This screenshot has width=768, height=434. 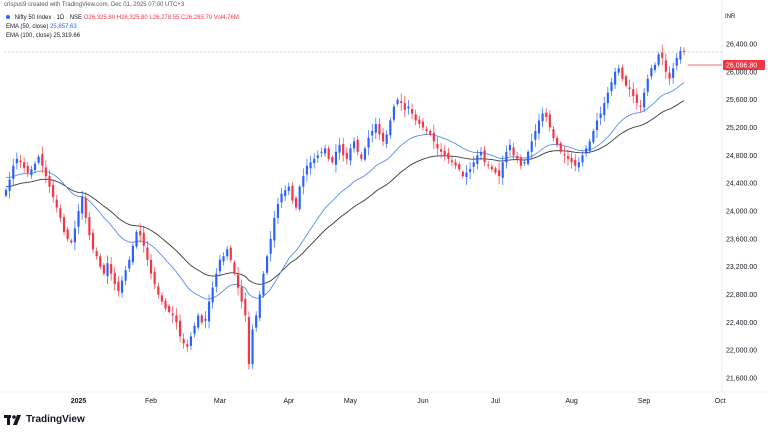 What do you see at coordinates (741, 212) in the screenshot?
I see `y-tick-label: 24,000.00` at bounding box center [741, 212].